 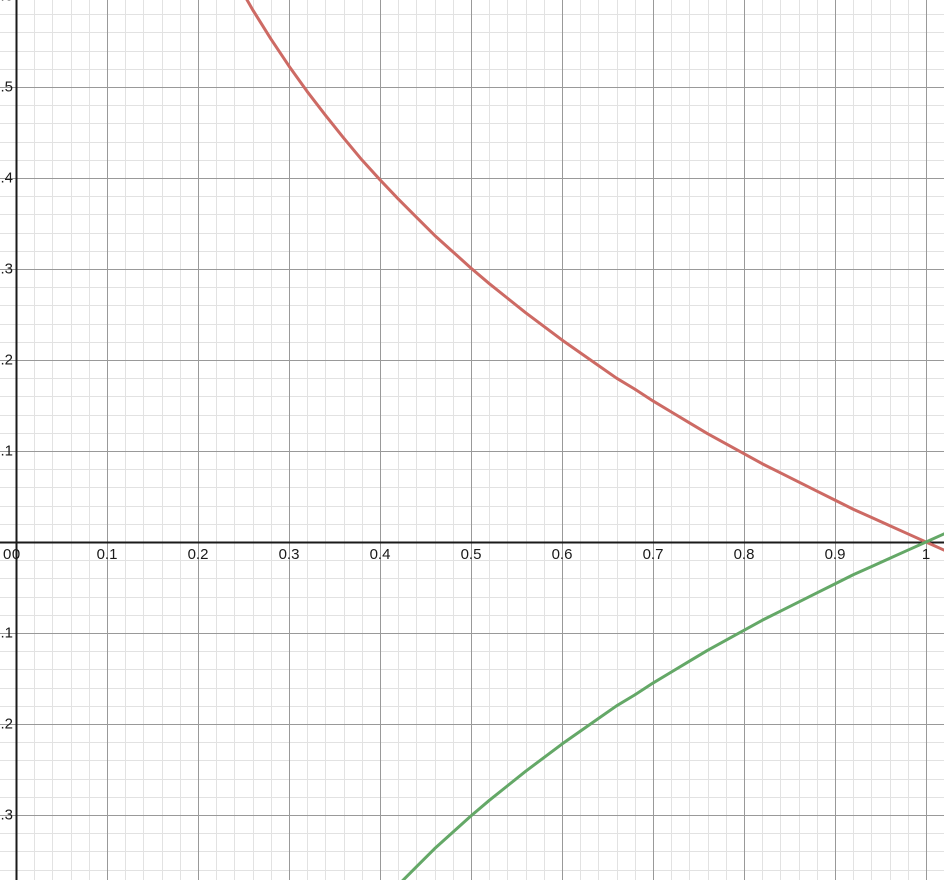 What do you see at coordinates (6, 87) in the screenshot?
I see `y-tick-label: 0.5` at bounding box center [6, 87].